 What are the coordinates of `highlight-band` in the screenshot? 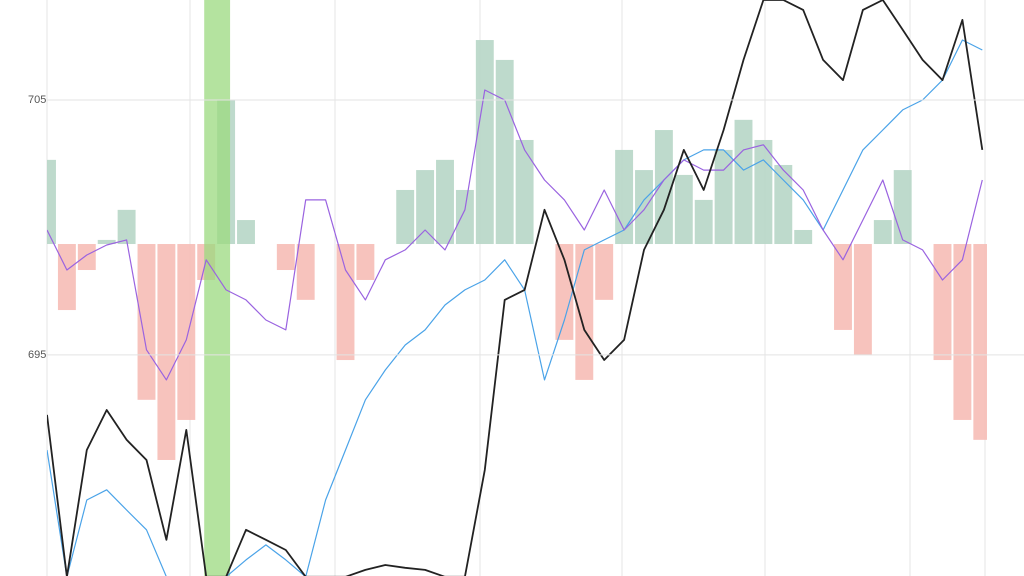 It's located at (217, 288).